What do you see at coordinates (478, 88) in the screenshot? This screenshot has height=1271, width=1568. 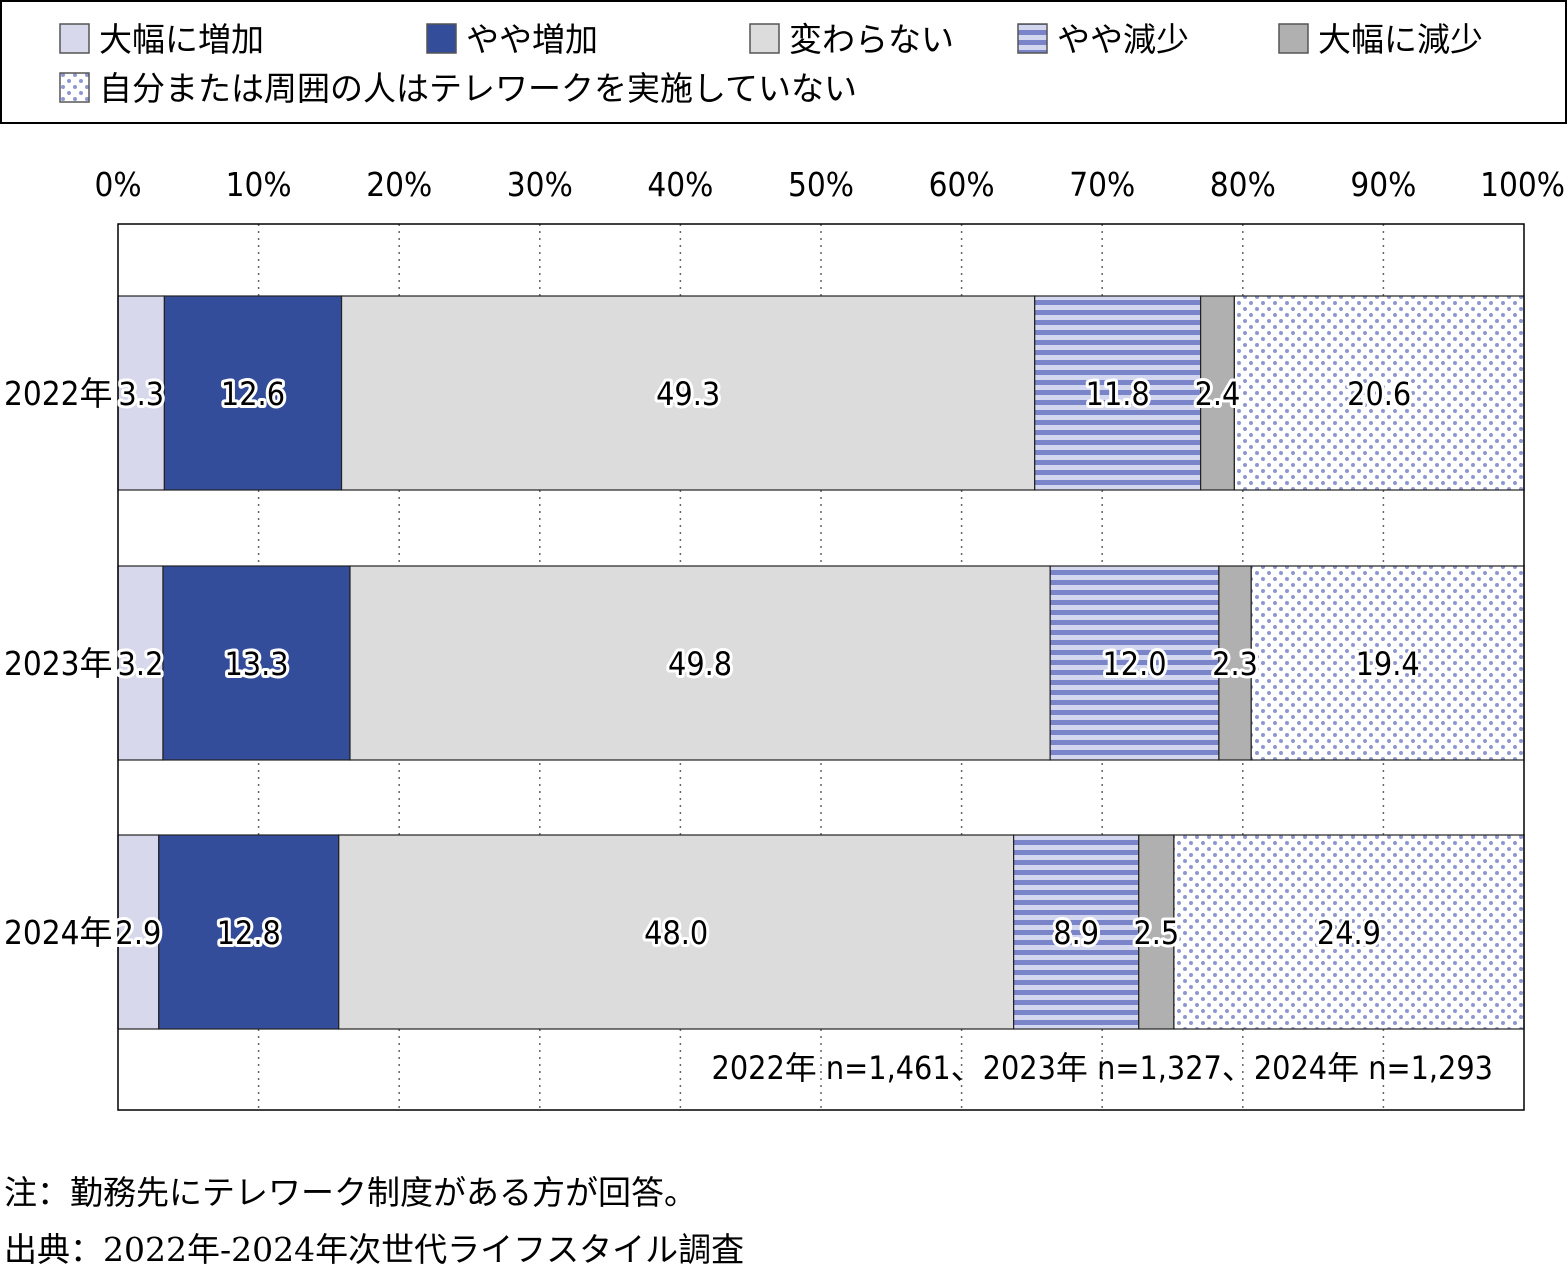 I see `legend-label: 自分または周囲の人はテレワークを実施していない` at bounding box center [478, 88].